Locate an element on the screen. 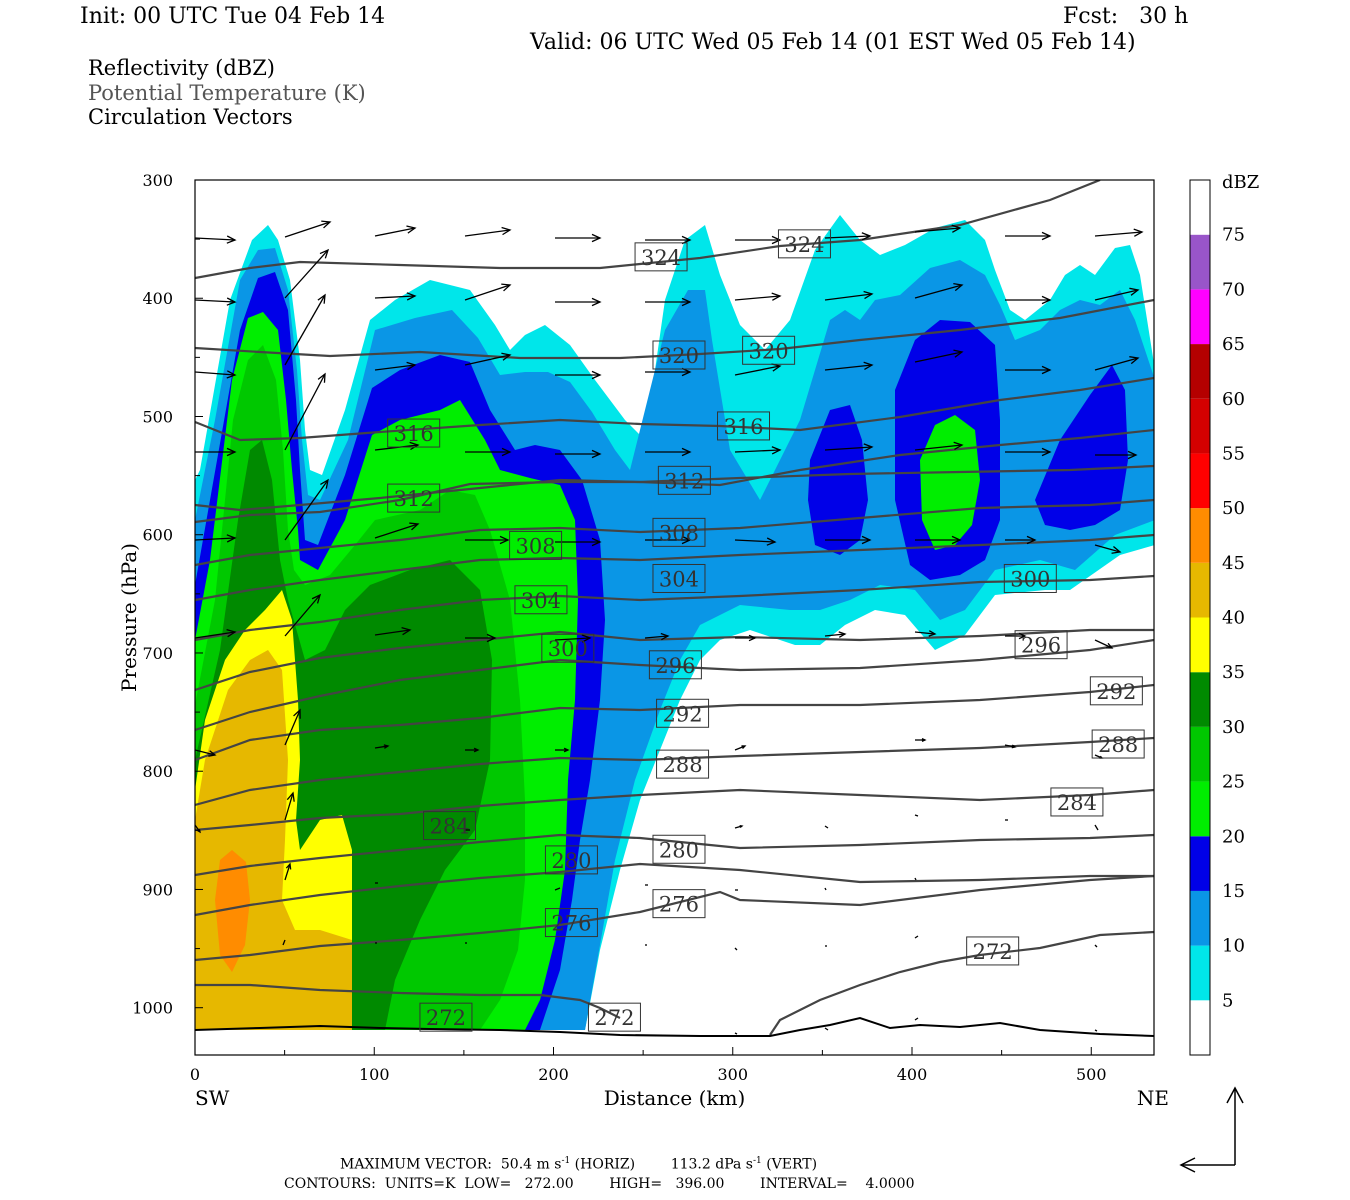  colorbar-label: 20 is located at coordinates (1233, 836).